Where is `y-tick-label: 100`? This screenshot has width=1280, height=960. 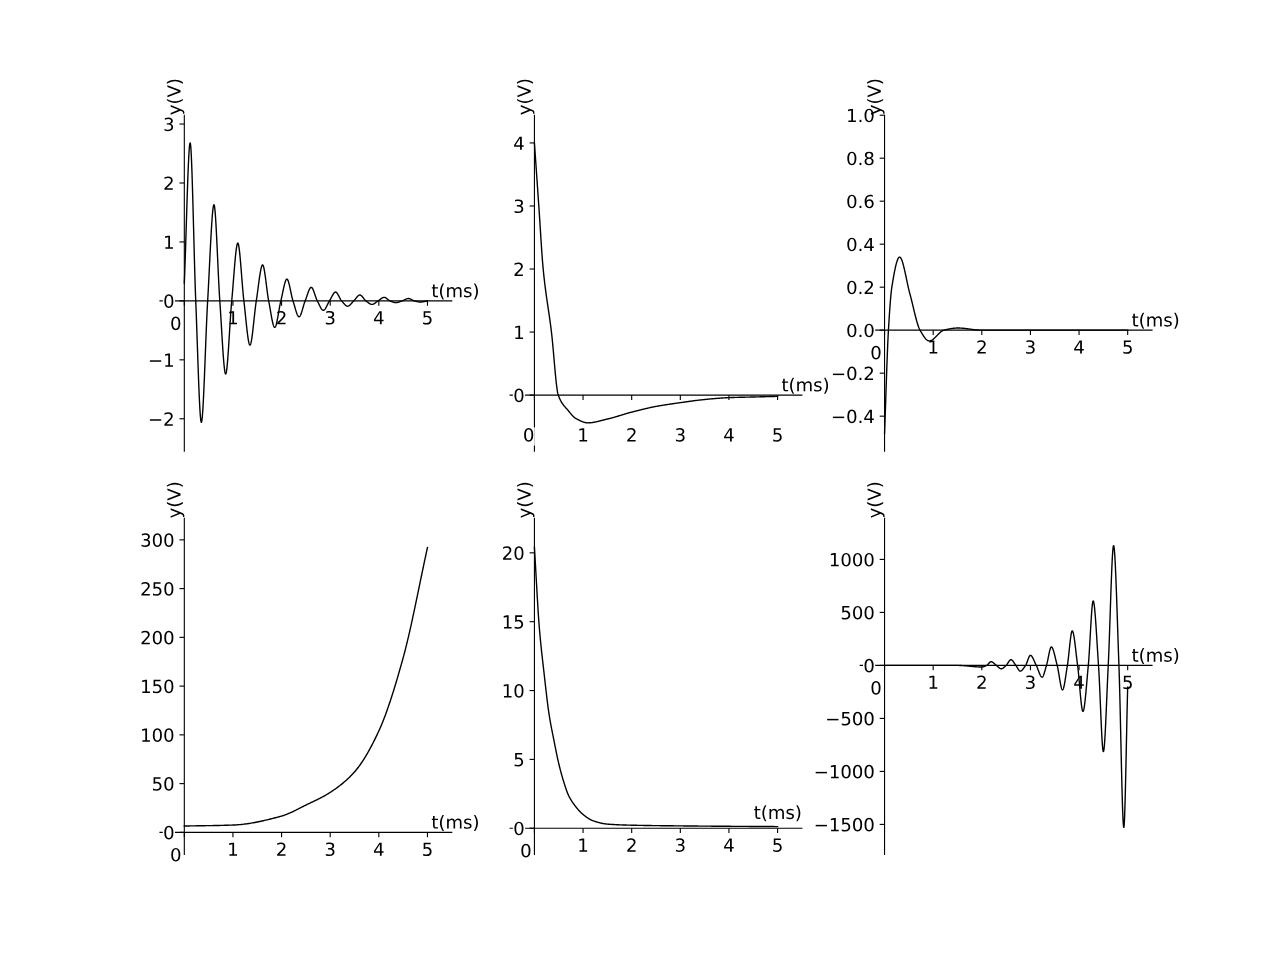
y-tick-label: 100 is located at coordinates (158, 735).